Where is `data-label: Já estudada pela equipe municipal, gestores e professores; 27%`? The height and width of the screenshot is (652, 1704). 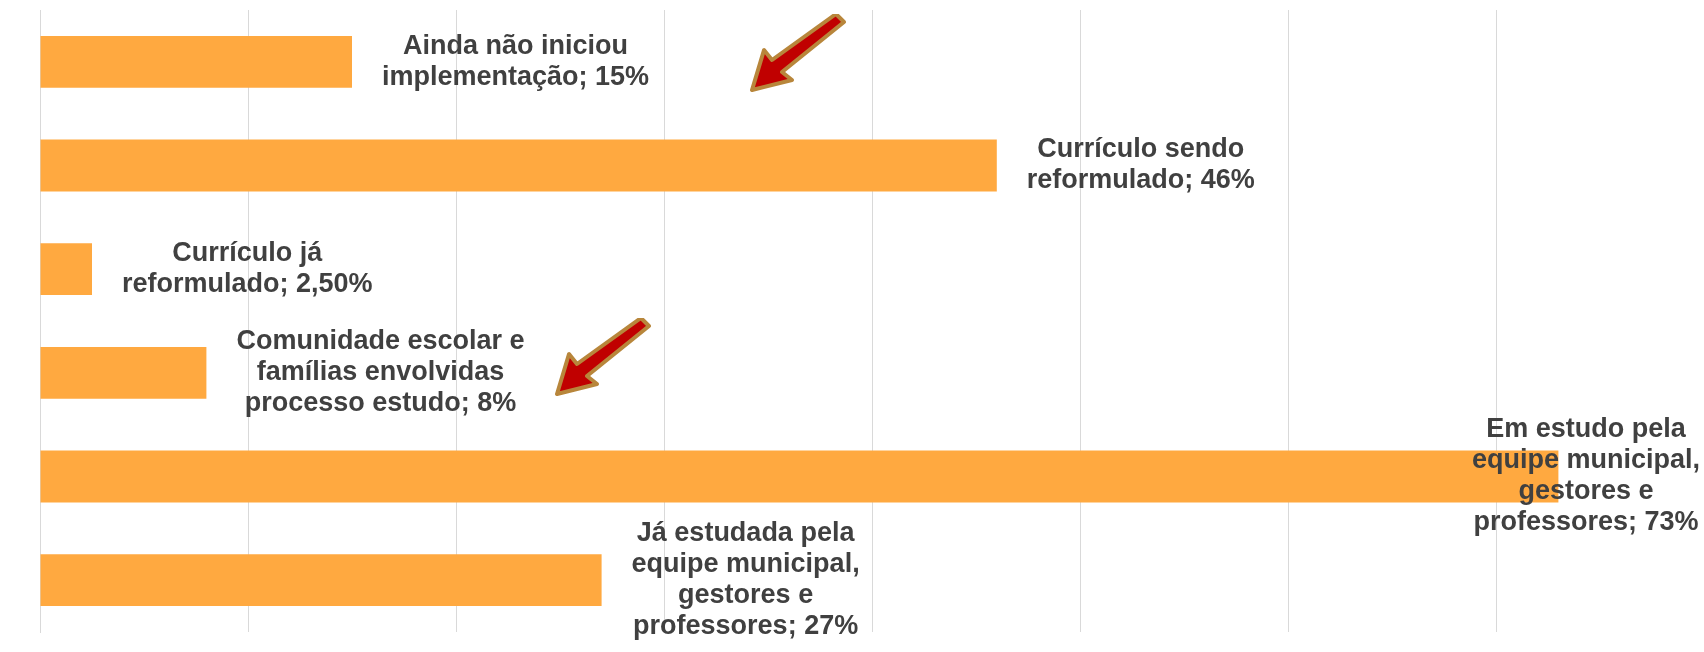 data-label: Já estudada pela equipe municipal, gestores e professores; 27% is located at coordinates (745, 579).